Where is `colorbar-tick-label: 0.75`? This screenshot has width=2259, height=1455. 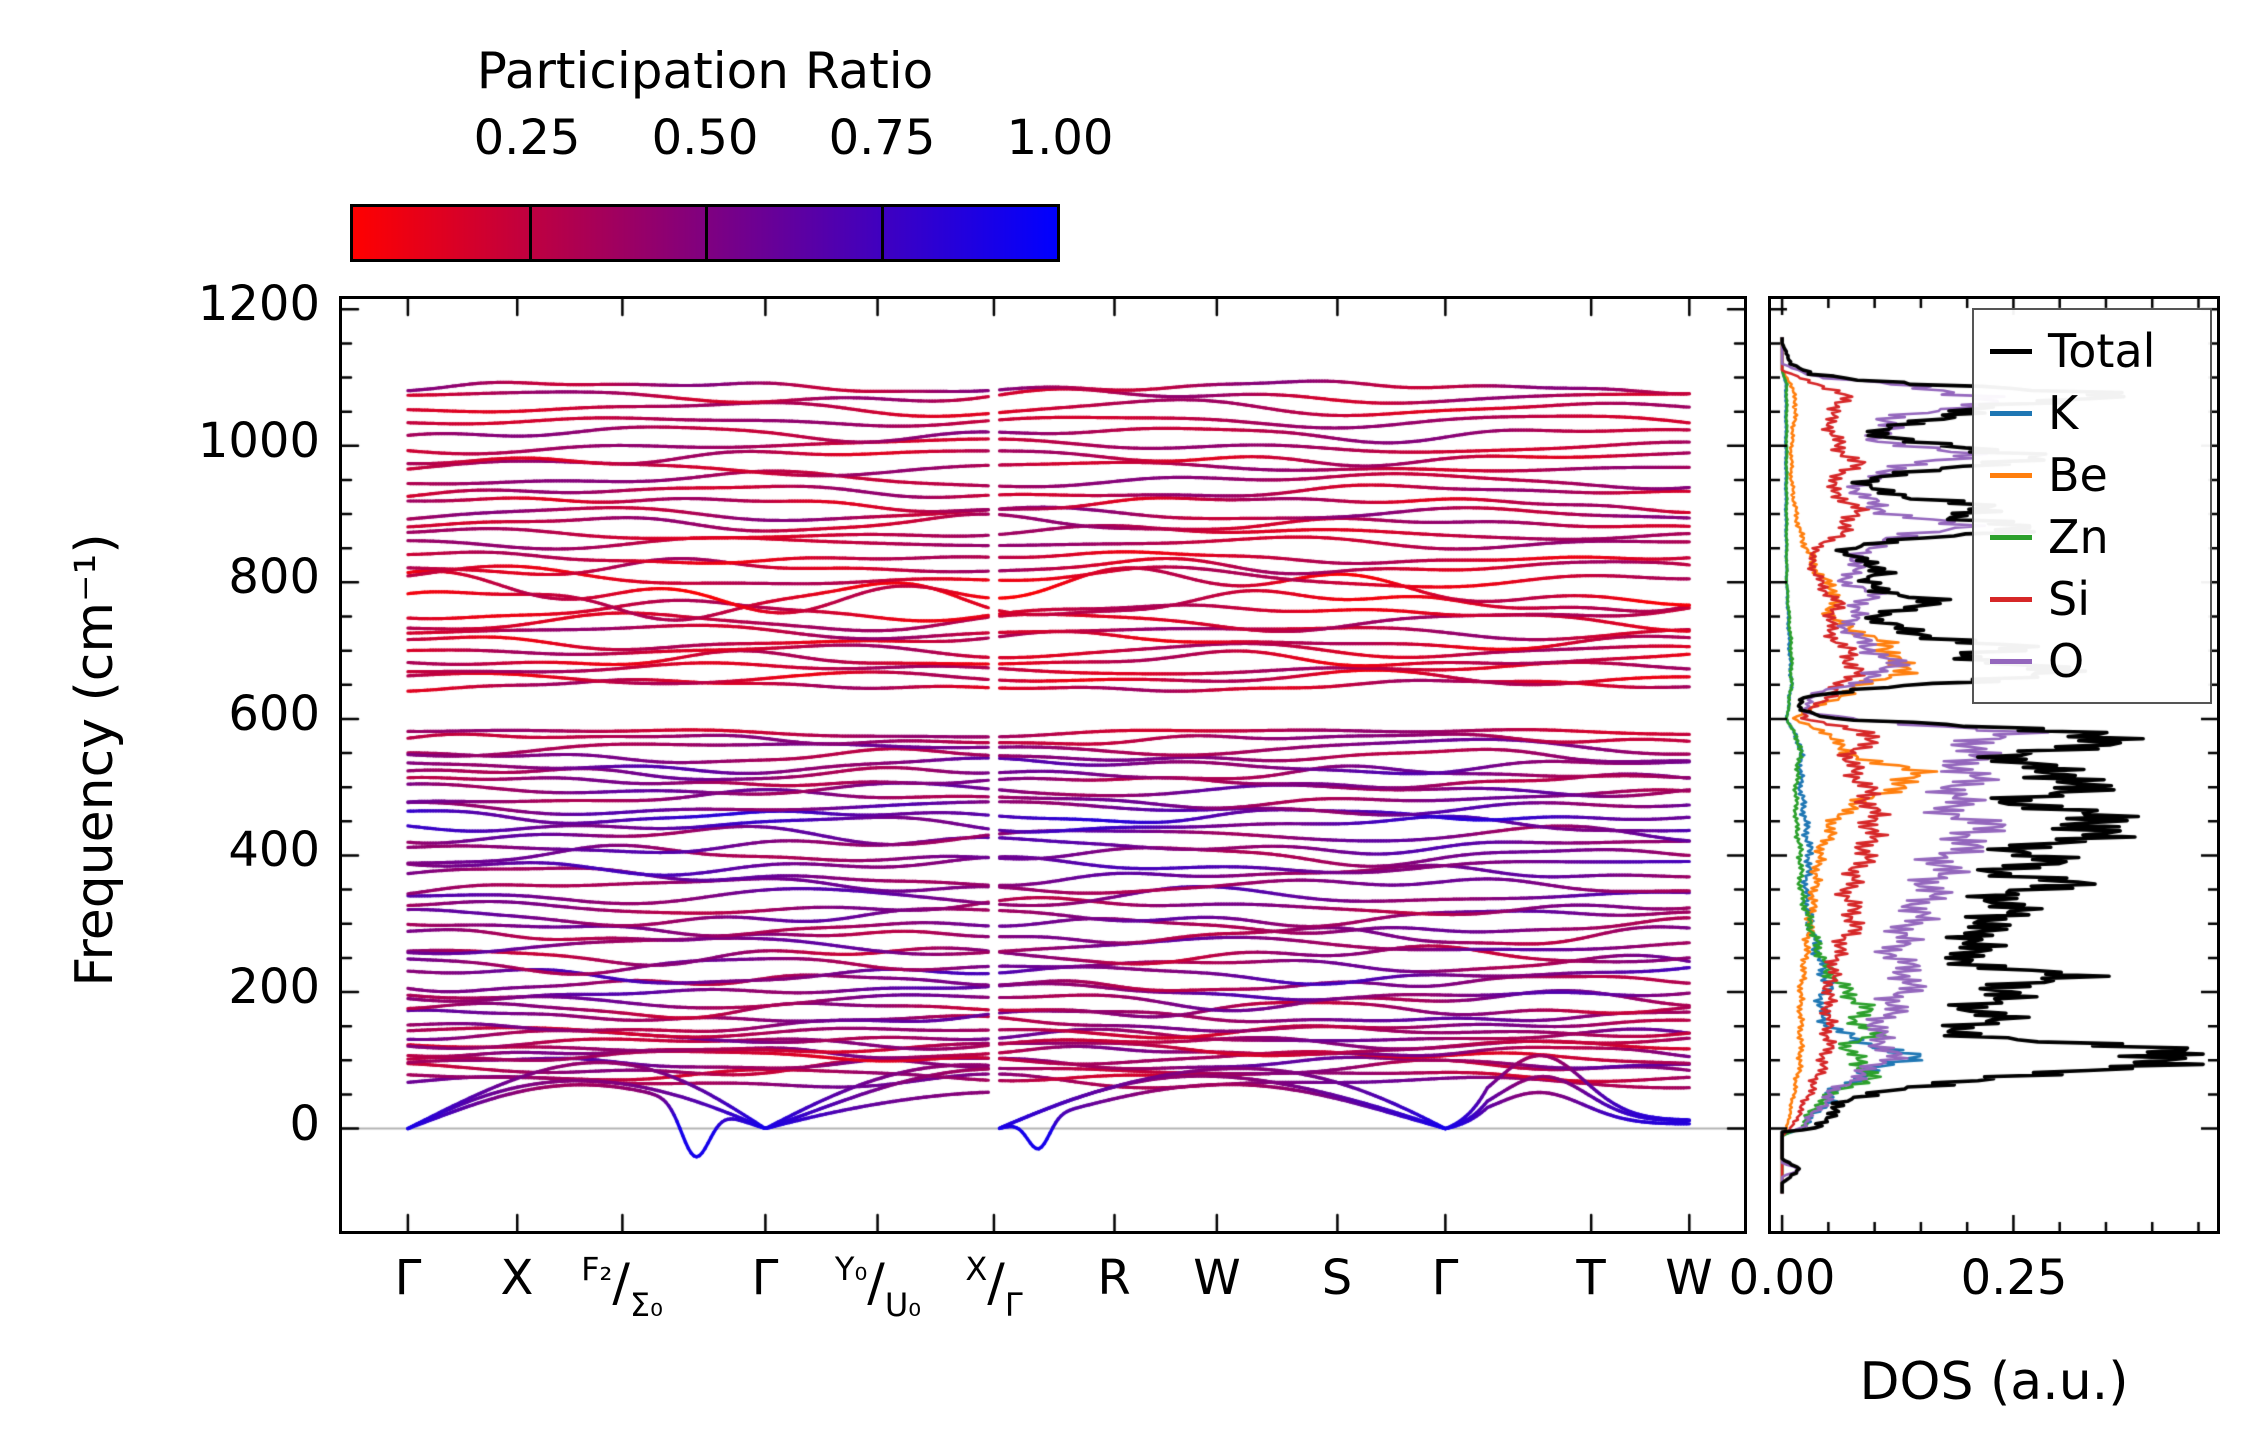 colorbar-tick-label: 0.75 is located at coordinates (882, 138).